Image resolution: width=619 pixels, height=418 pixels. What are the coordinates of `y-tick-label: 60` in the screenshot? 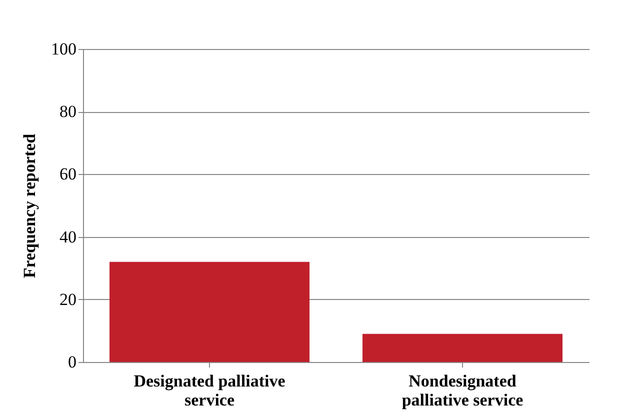 It's located at (68, 174).